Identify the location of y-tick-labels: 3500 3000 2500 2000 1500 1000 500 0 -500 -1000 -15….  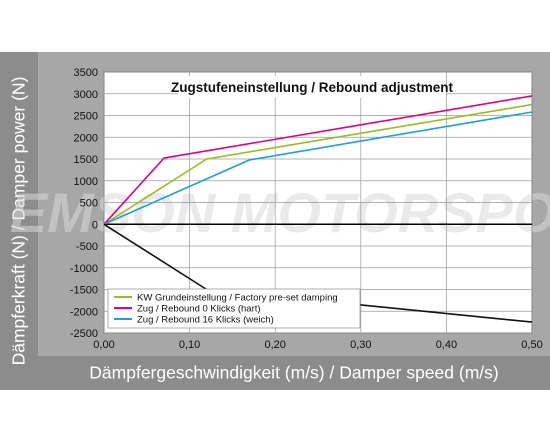
(84, 203).